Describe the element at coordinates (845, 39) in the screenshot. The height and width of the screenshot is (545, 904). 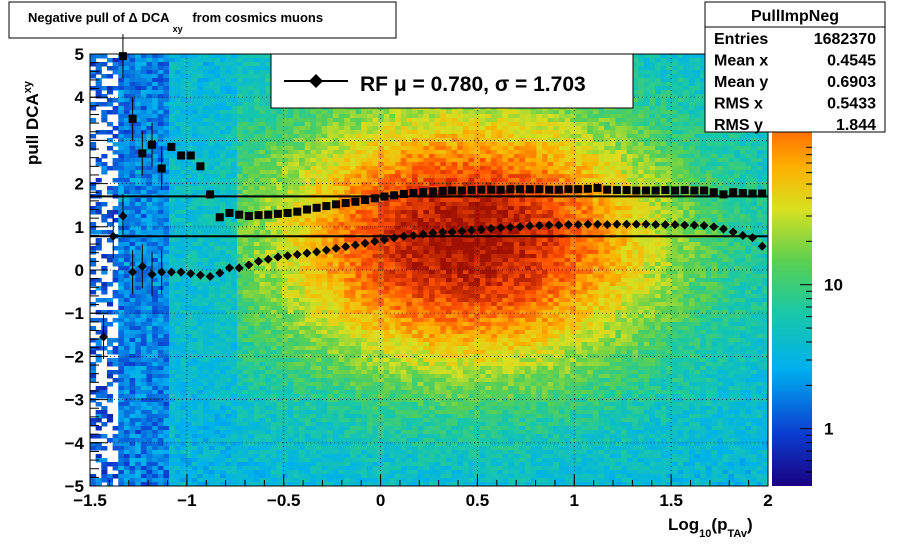
I see `stats-value: 1682370` at that location.